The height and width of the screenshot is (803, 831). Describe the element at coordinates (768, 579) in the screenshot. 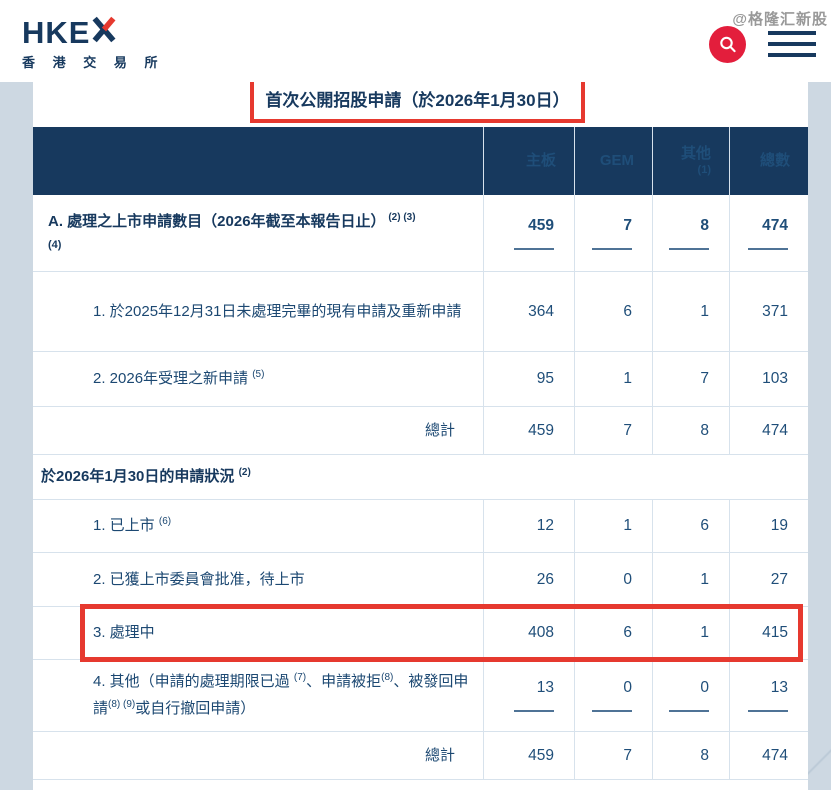

I see `cell-total: 27` at that location.